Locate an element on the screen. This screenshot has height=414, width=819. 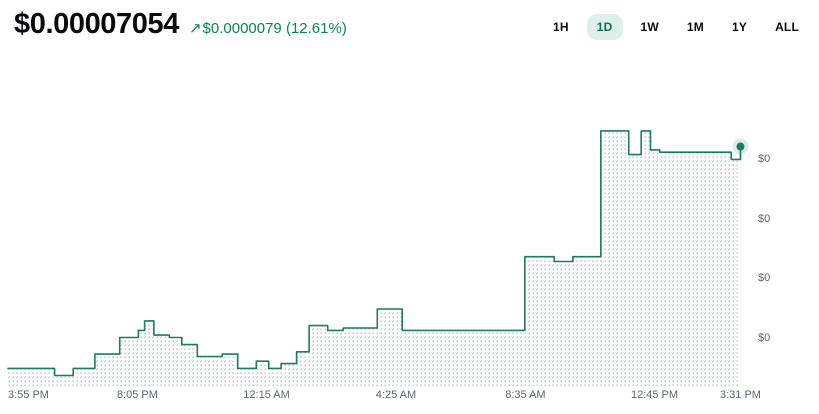
current-price-dot is located at coordinates (740, 146).